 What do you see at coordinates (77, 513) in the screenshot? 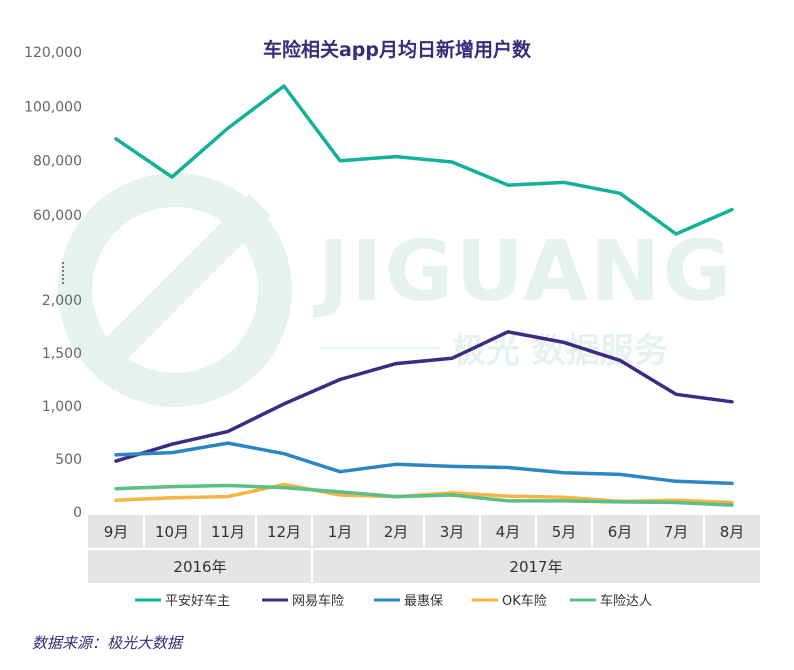
I see `y-tick-label: 0` at bounding box center [77, 513].